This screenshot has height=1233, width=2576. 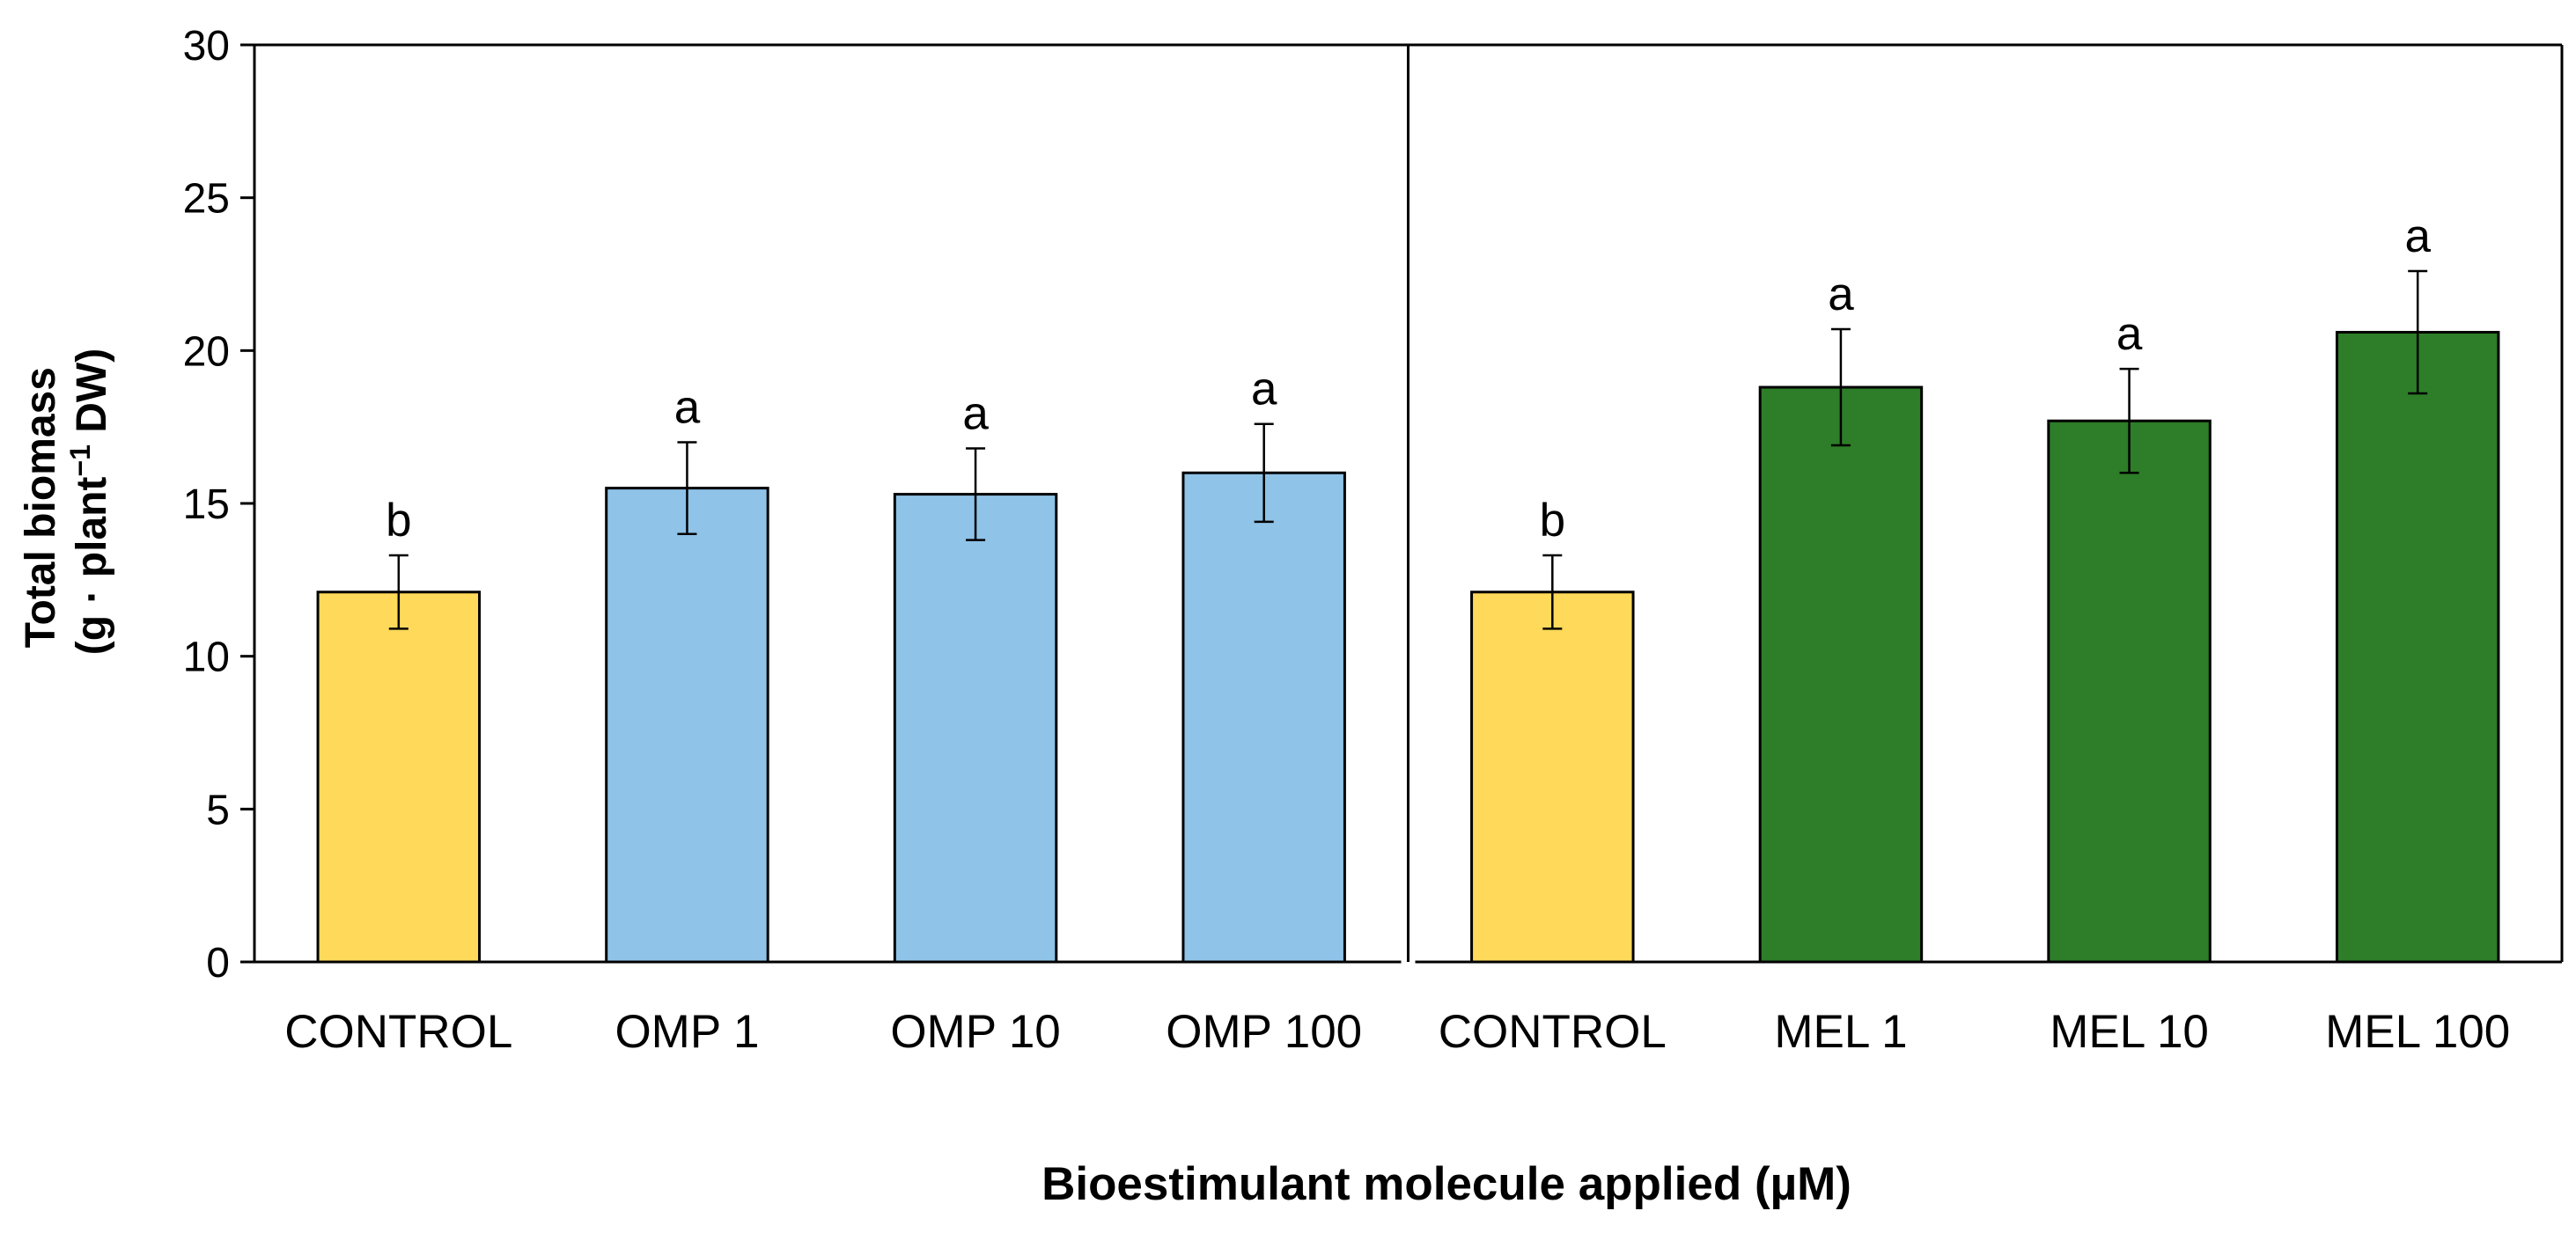 What do you see at coordinates (207, 504) in the screenshot?
I see `y-tick-label: 15` at bounding box center [207, 504].